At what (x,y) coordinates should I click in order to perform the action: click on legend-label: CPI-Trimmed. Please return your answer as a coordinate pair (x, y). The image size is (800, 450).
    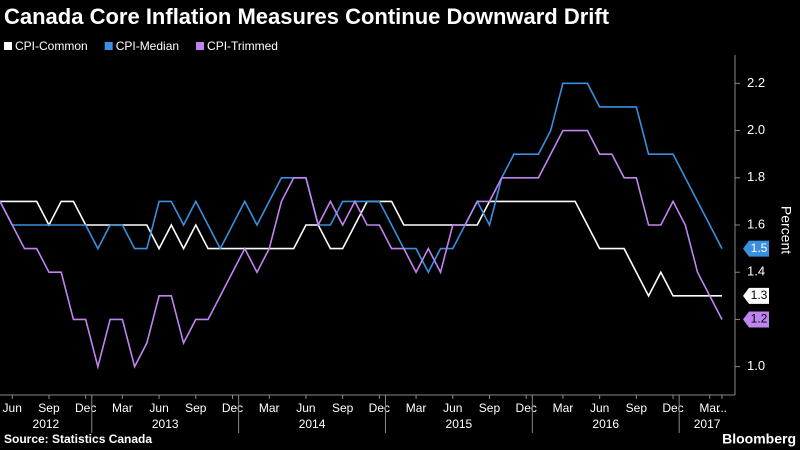
    Looking at the image, I should click on (242, 46).